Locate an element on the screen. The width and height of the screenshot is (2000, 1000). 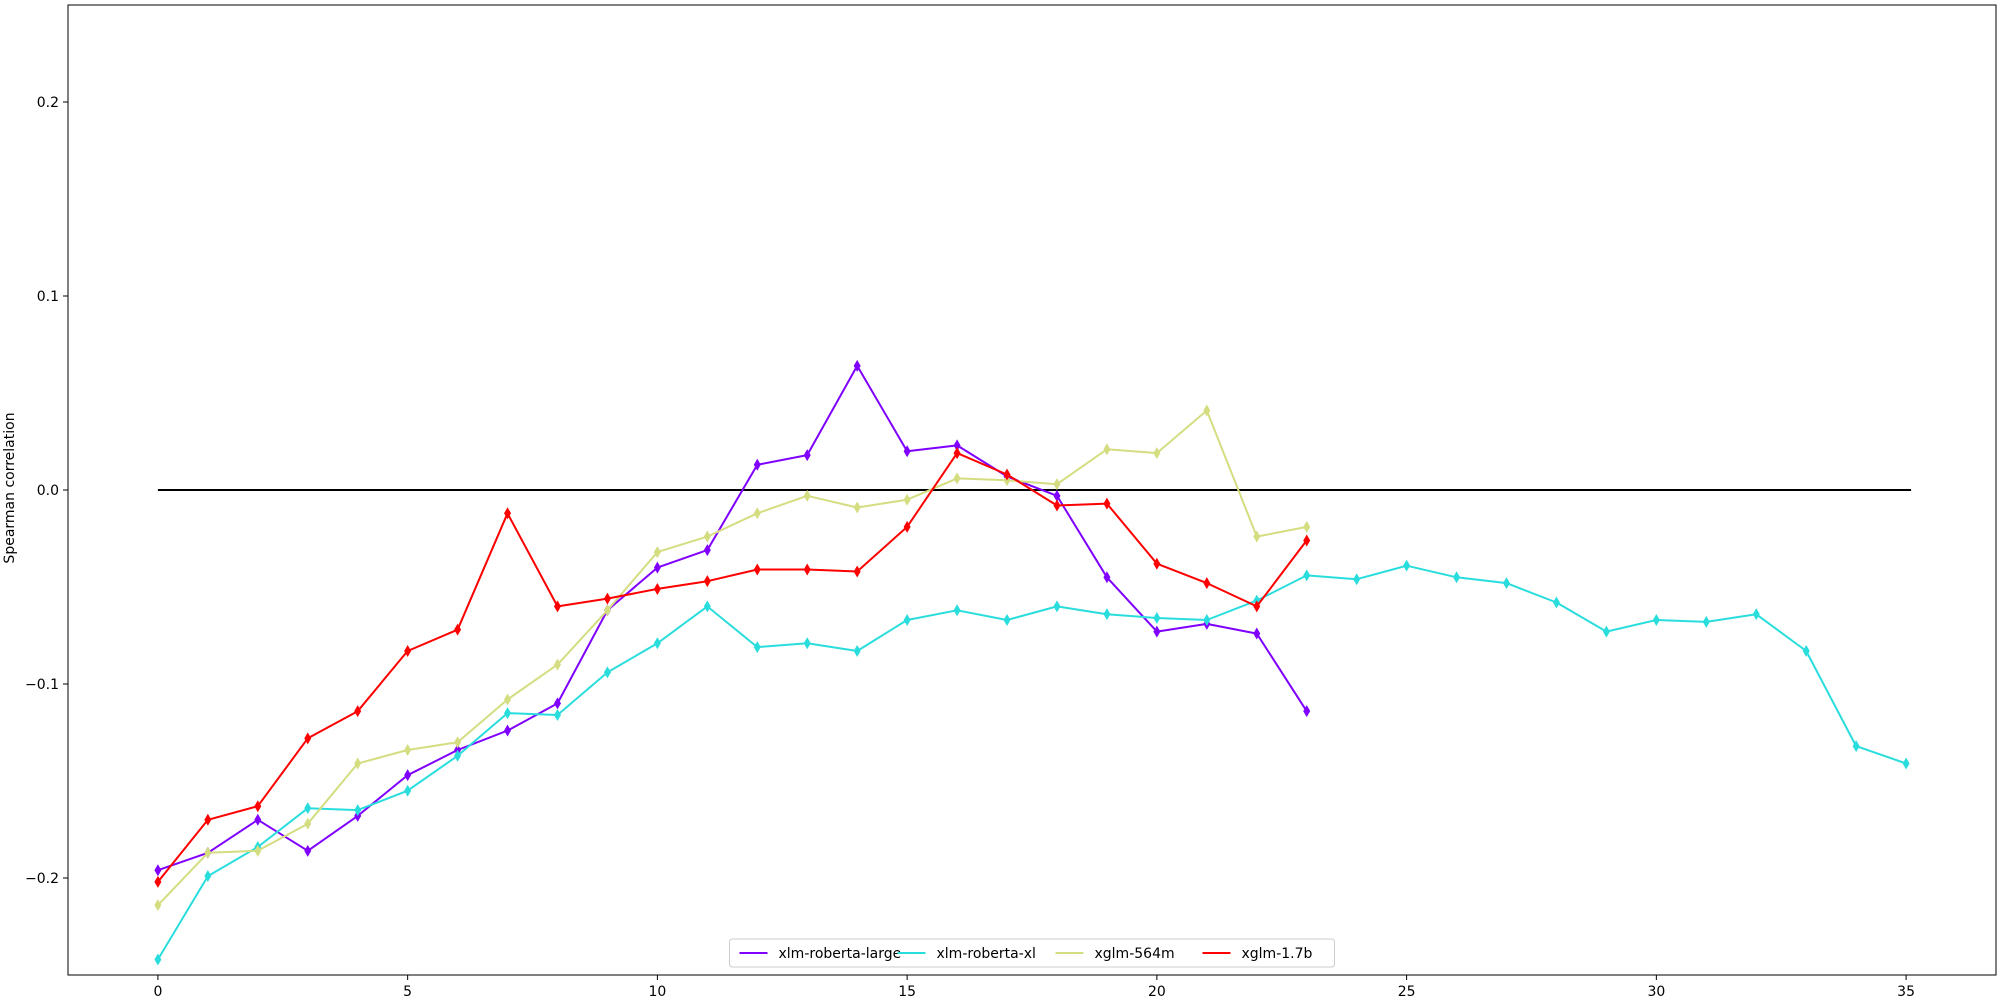
x-tick-label: 35 is located at coordinates (1906, 992).